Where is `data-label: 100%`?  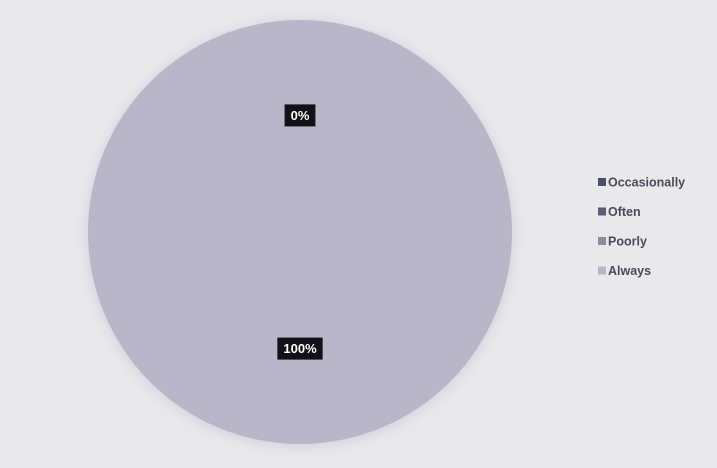 data-label: 100% is located at coordinates (300, 348).